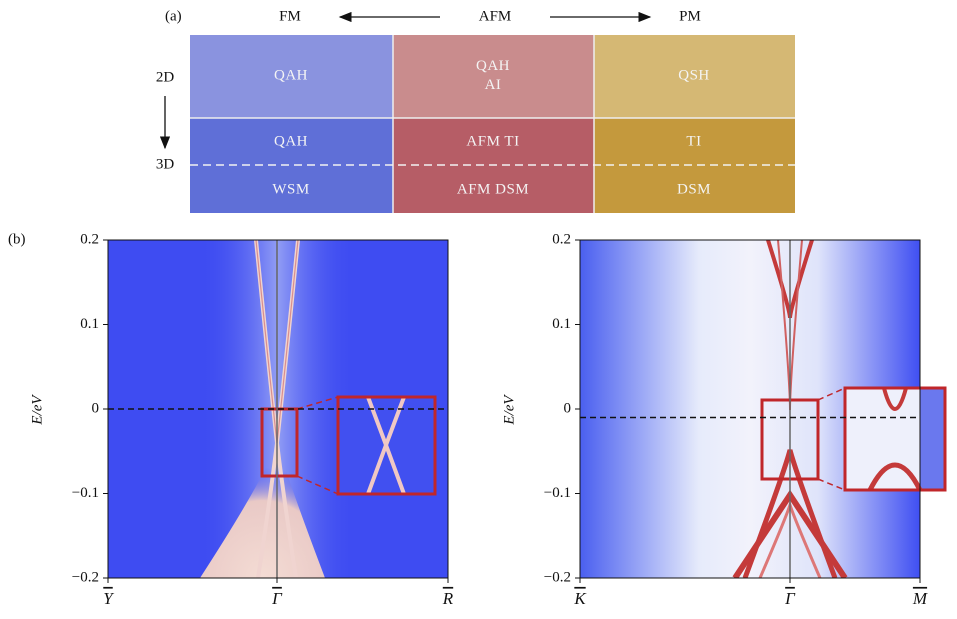 The width and height of the screenshot is (957, 619). What do you see at coordinates (920, 598) in the screenshot?
I see `x-tick-label: M` at bounding box center [920, 598].